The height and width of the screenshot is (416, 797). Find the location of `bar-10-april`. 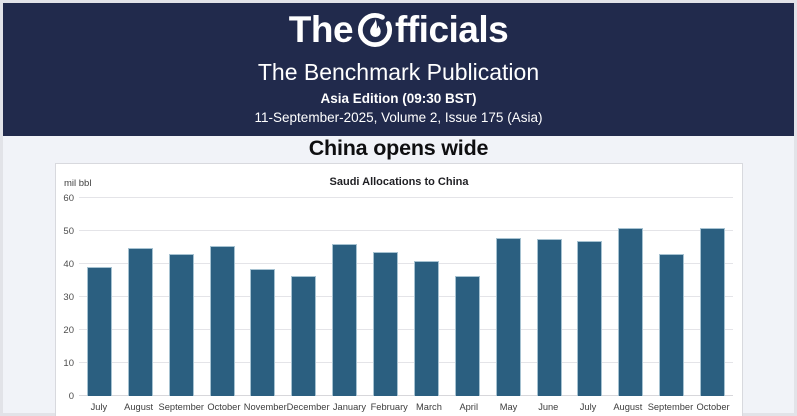

bar-10-april is located at coordinates (467, 335).